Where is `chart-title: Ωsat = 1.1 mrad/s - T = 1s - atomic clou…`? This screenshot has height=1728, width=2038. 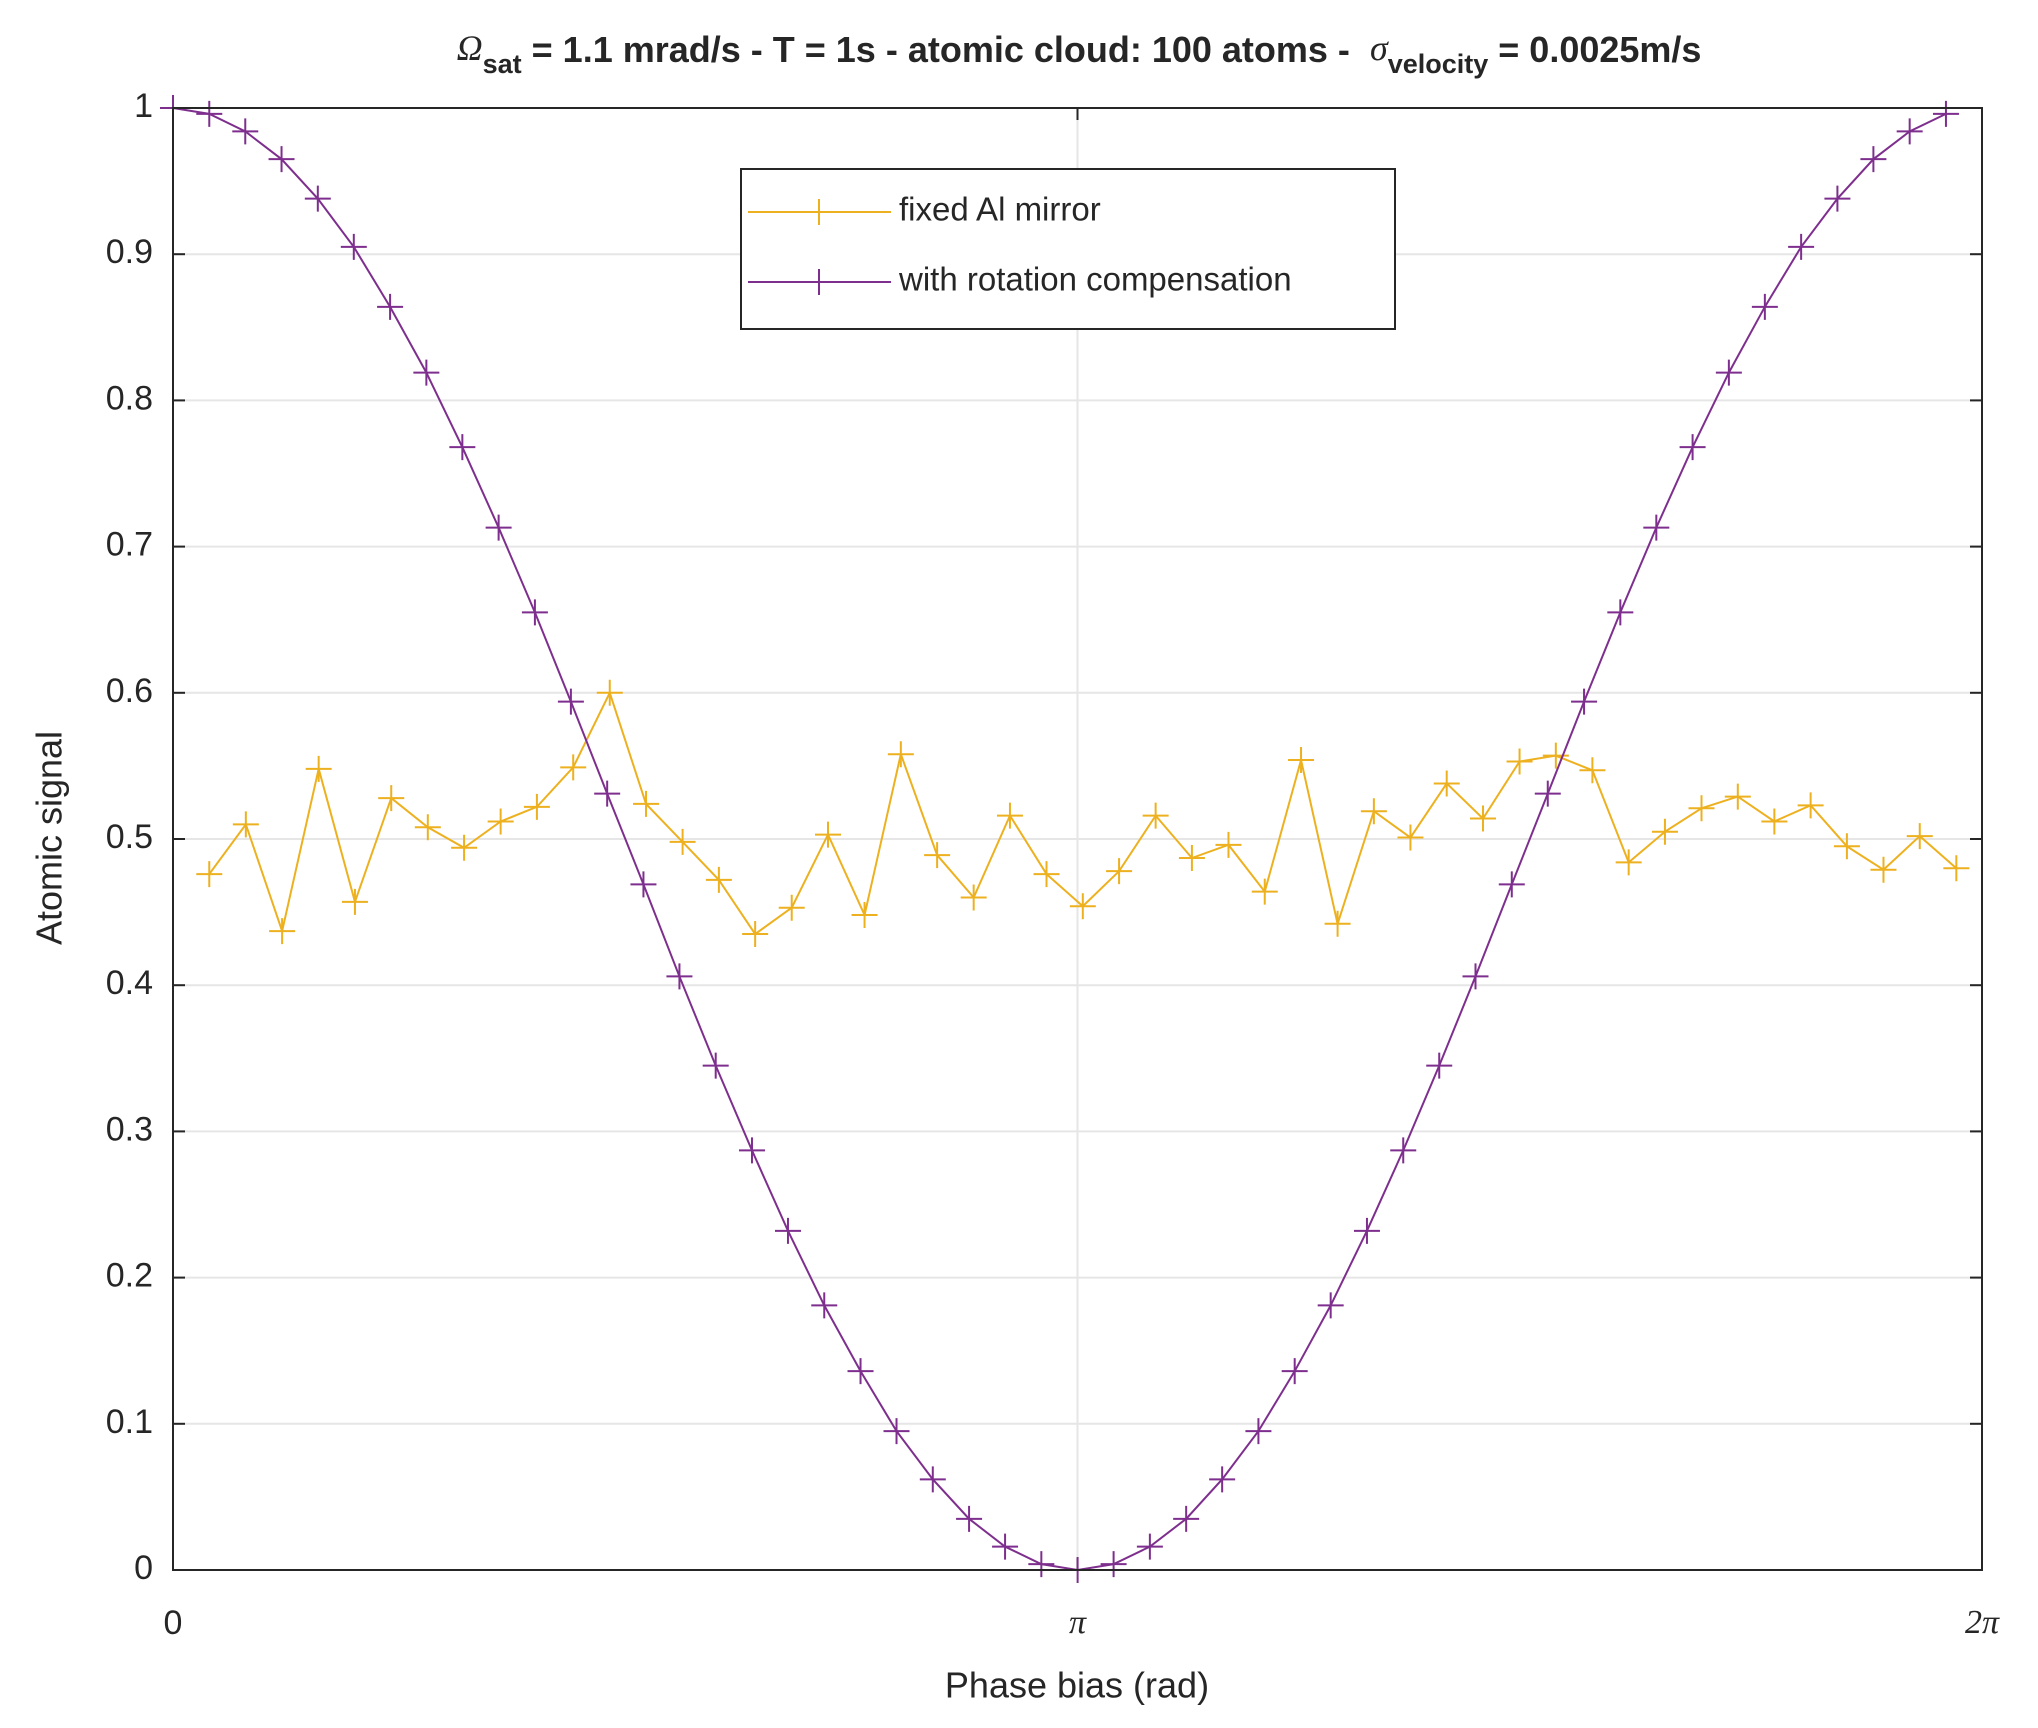
chart-title: Ωsat = 1.1 mrad/s - T = 1s - atomic clou… is located at coordinates (1079, 53).